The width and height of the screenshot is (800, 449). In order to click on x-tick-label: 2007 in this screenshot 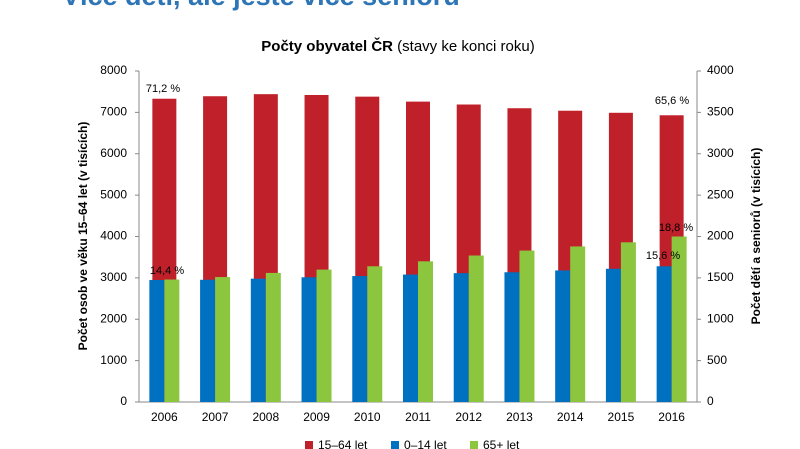, I will do `click(215, 417)`.